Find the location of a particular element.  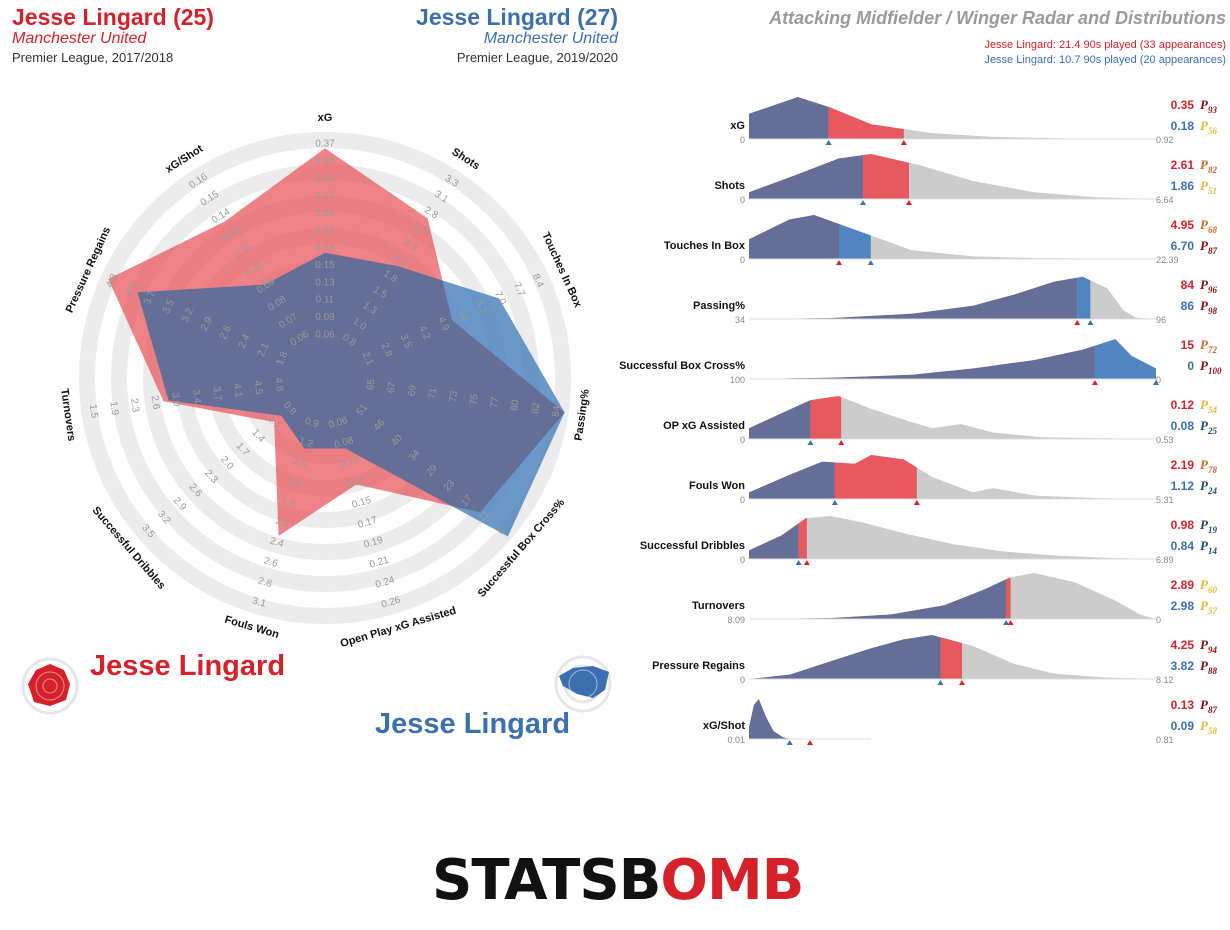

logo-text-red: OMB is located at coordinates (732, 880).